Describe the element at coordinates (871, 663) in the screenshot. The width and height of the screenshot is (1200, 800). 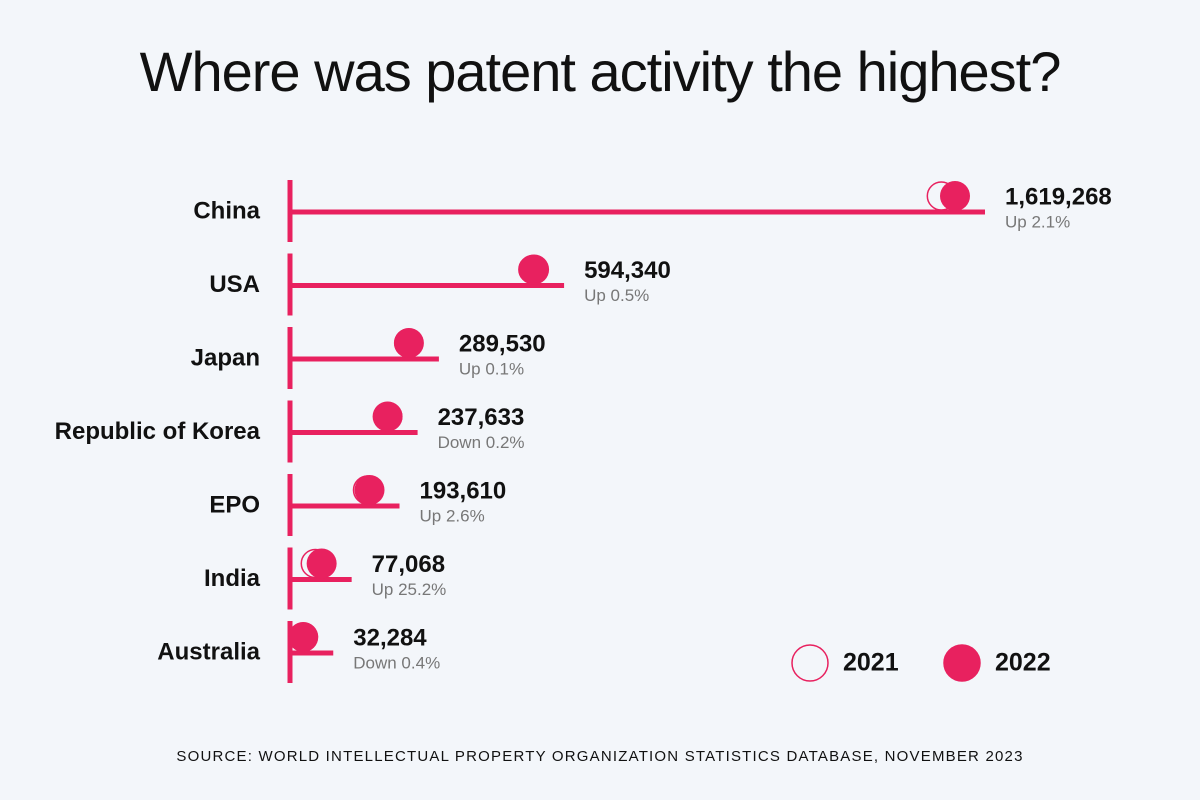
I see `legend-label: 2021` at that location.